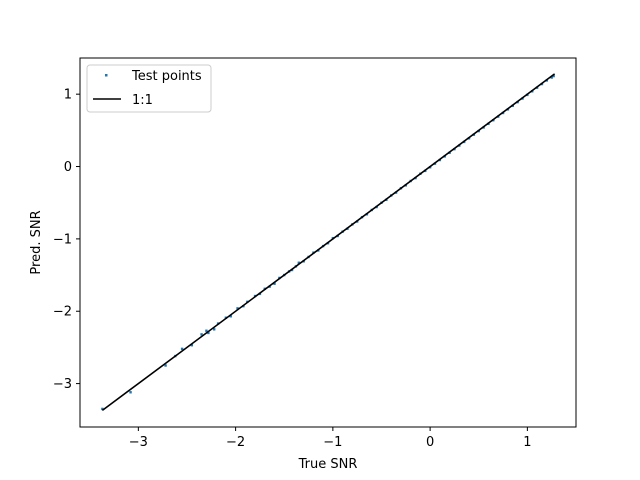 This screenshot has width=640, height=480. I want to click on legend-box, so click(149, 88).